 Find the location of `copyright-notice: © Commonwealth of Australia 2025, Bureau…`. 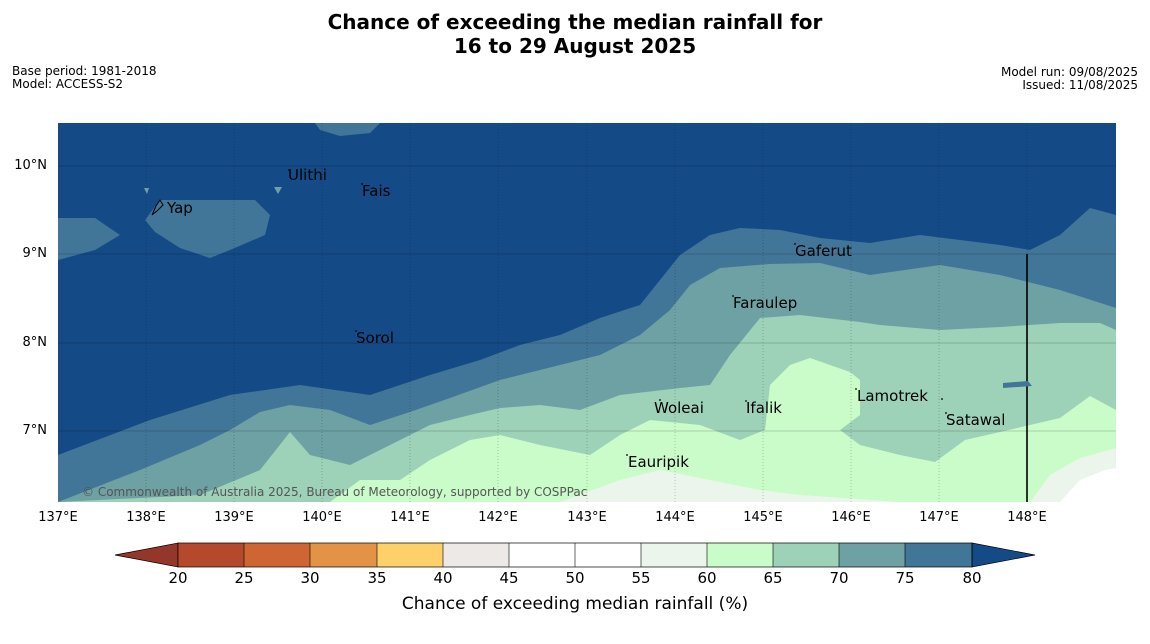

copyright-notice: © Commonwealth of Australia 2025, Bureau… is located at coordinates (335, 492).